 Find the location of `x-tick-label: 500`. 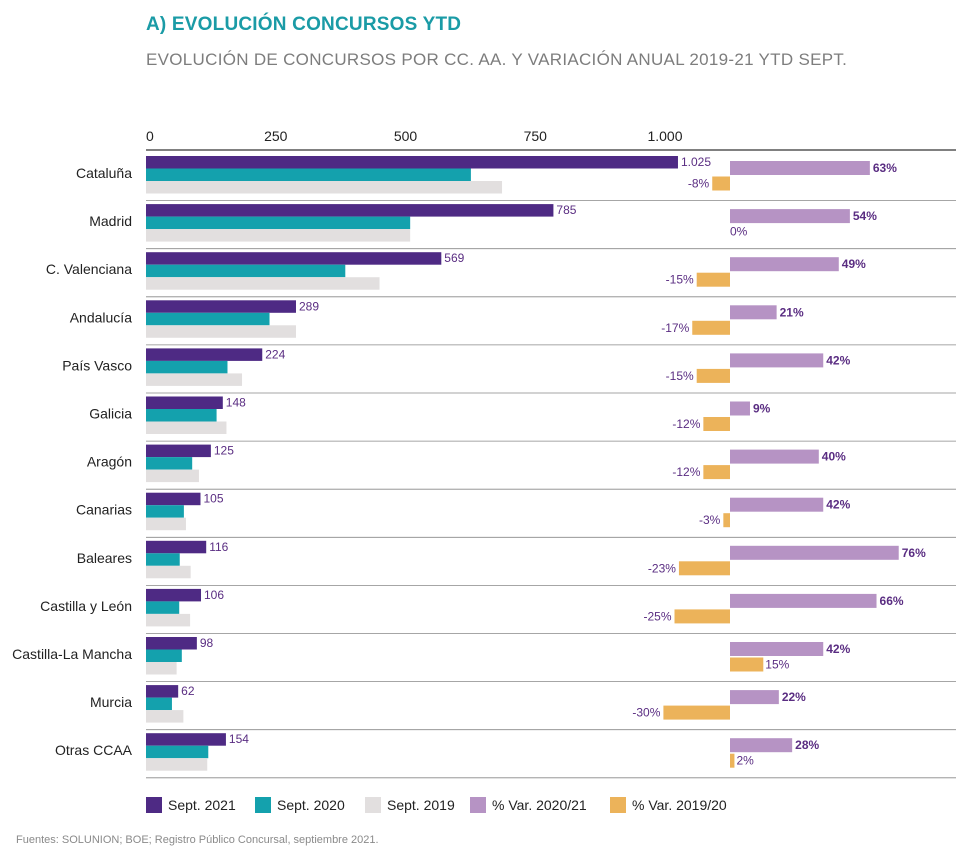

x-tick-label: 500 is located at coordinates (406, 136).